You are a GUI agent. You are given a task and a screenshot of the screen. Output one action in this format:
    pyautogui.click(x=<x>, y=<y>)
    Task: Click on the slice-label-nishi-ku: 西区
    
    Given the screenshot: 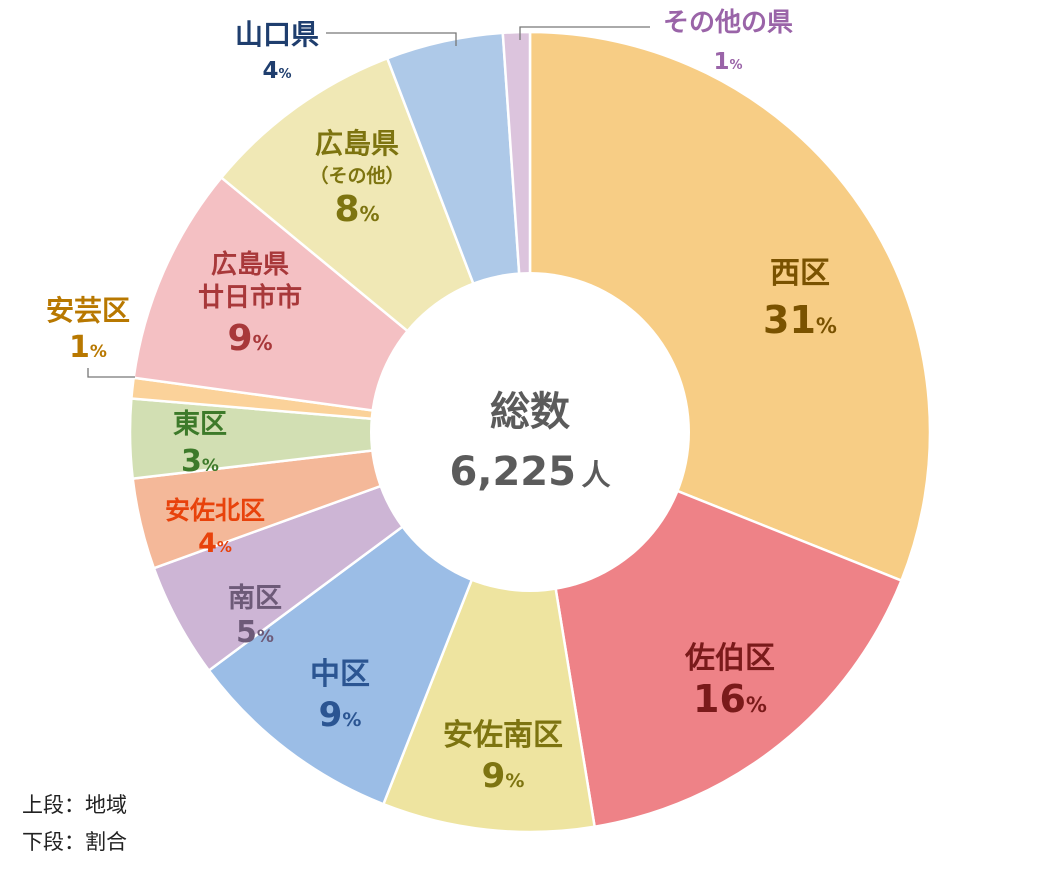 What is the action you would take?
    pyautogui.click(x=800, y=273)
    